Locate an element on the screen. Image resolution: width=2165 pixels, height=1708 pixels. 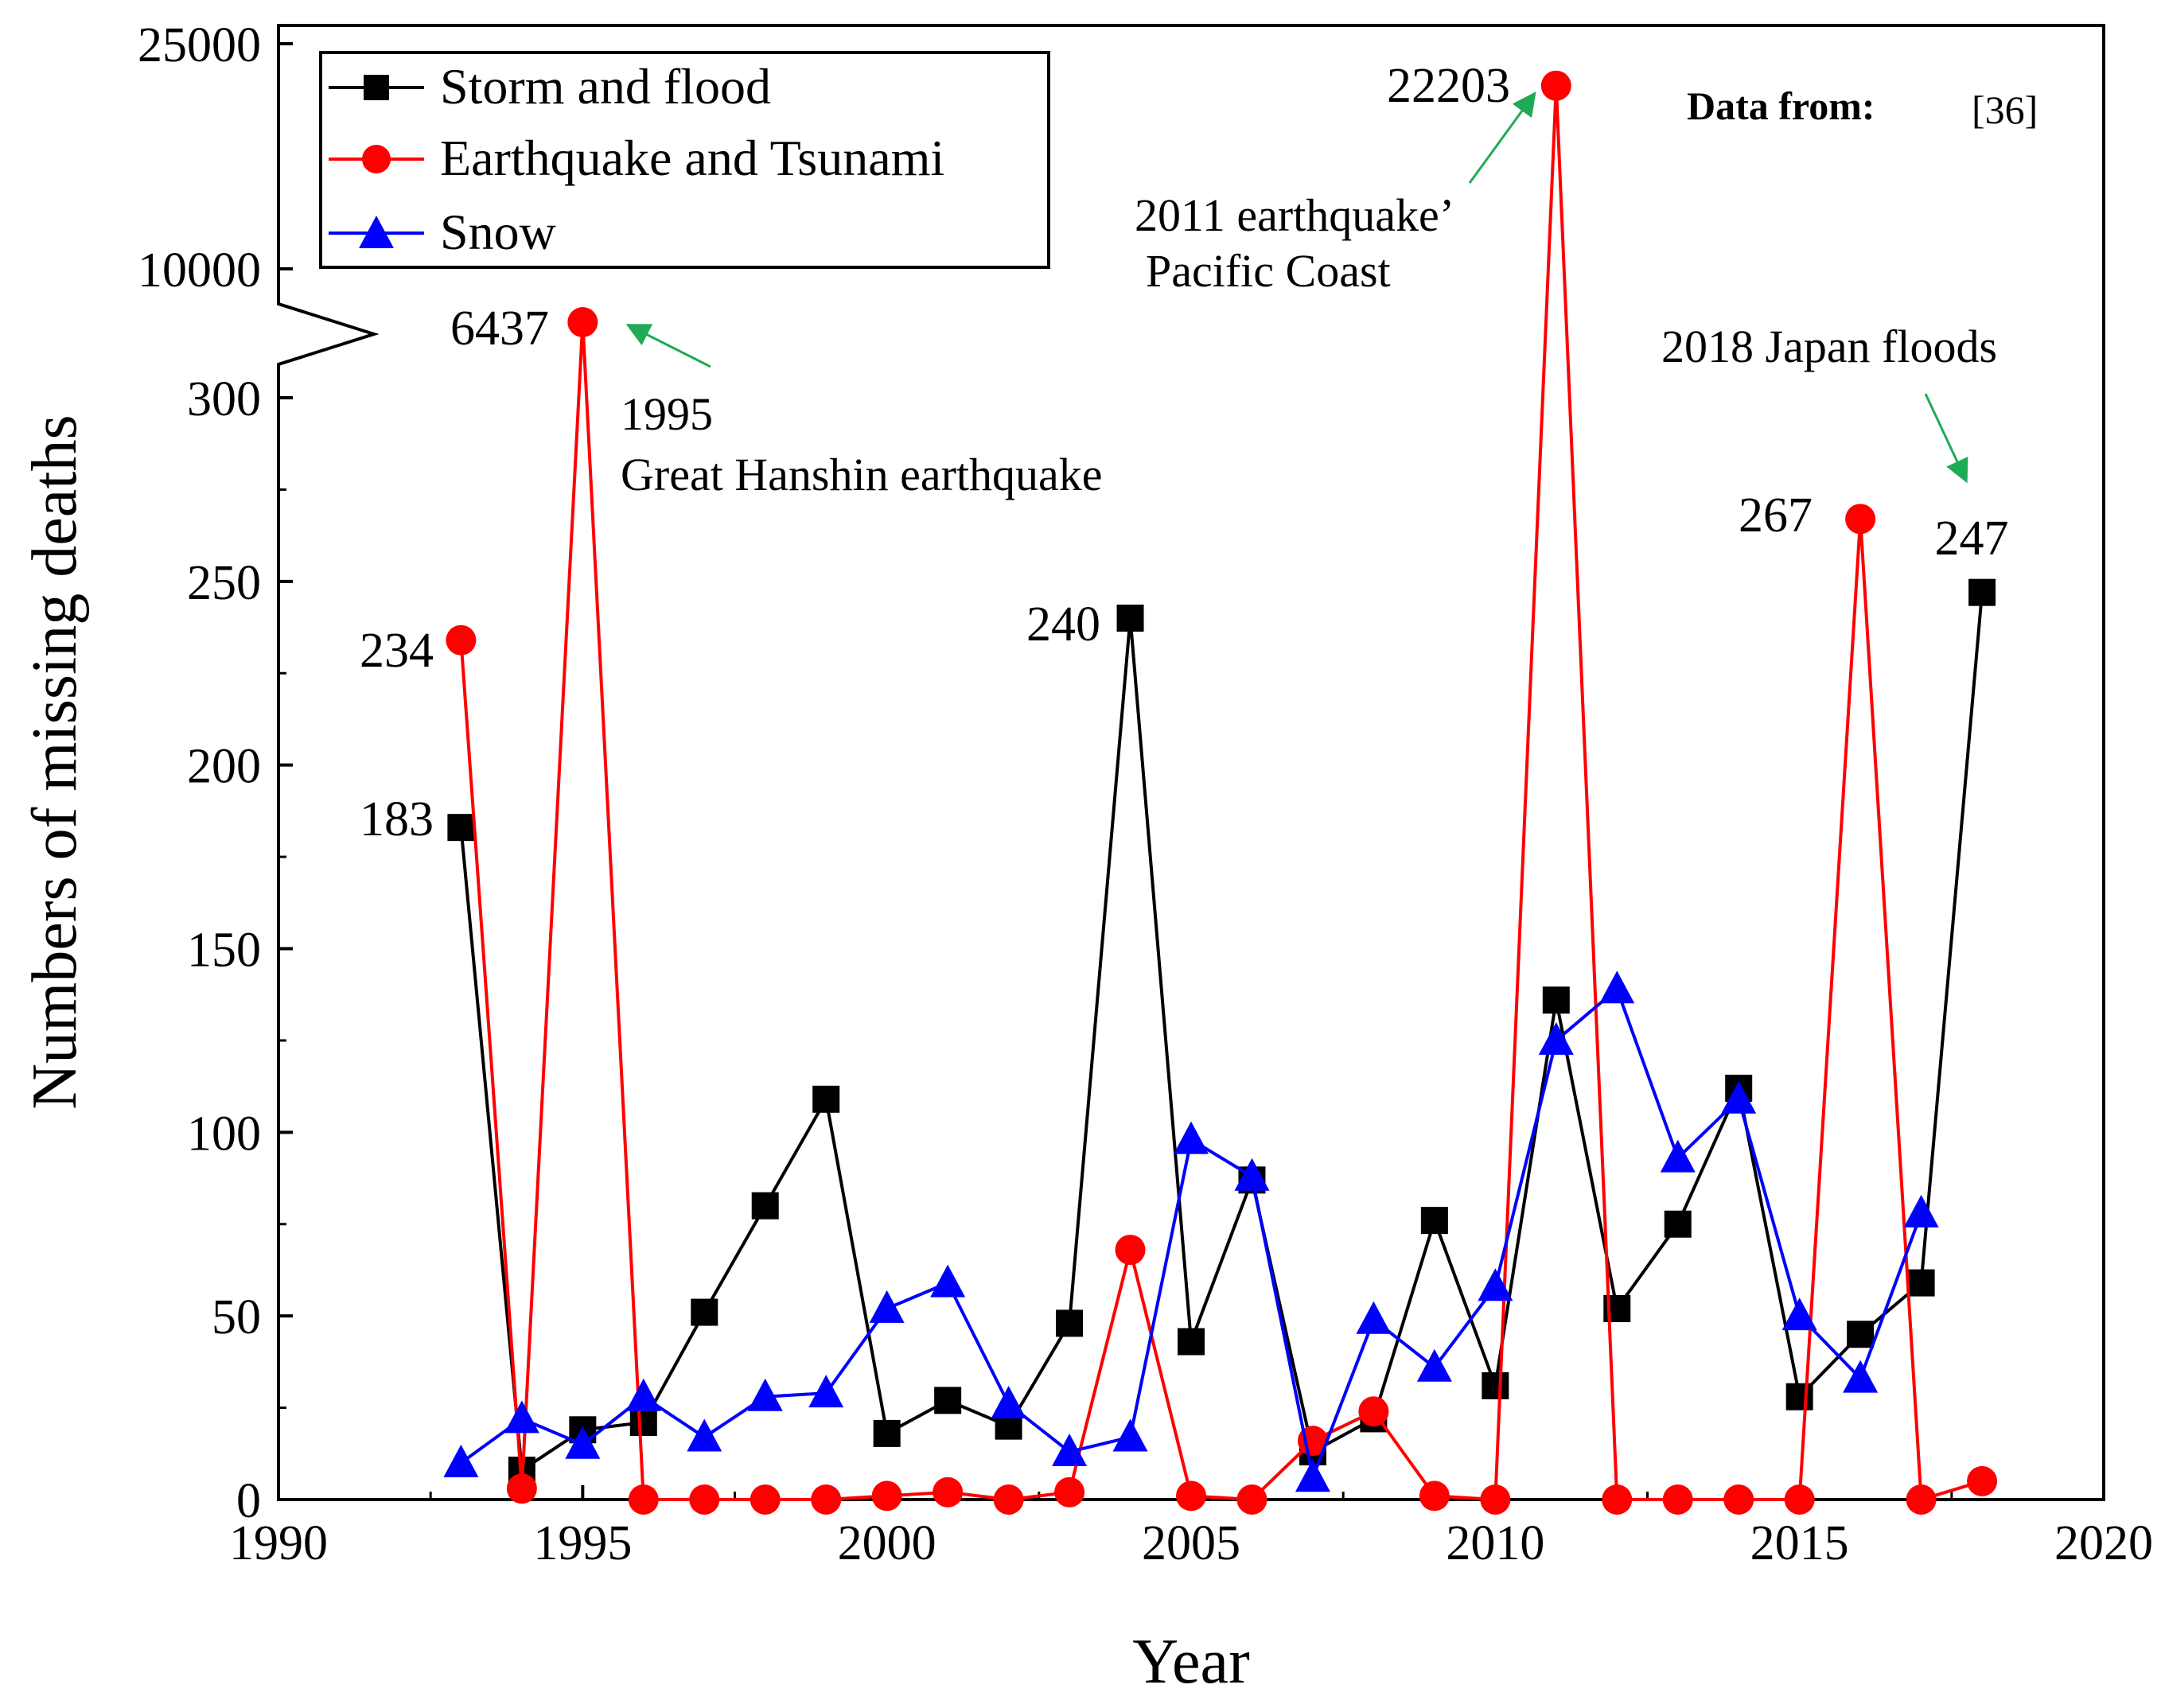
x-tick-label: 2005 is located at coordinates (1191, 1543).